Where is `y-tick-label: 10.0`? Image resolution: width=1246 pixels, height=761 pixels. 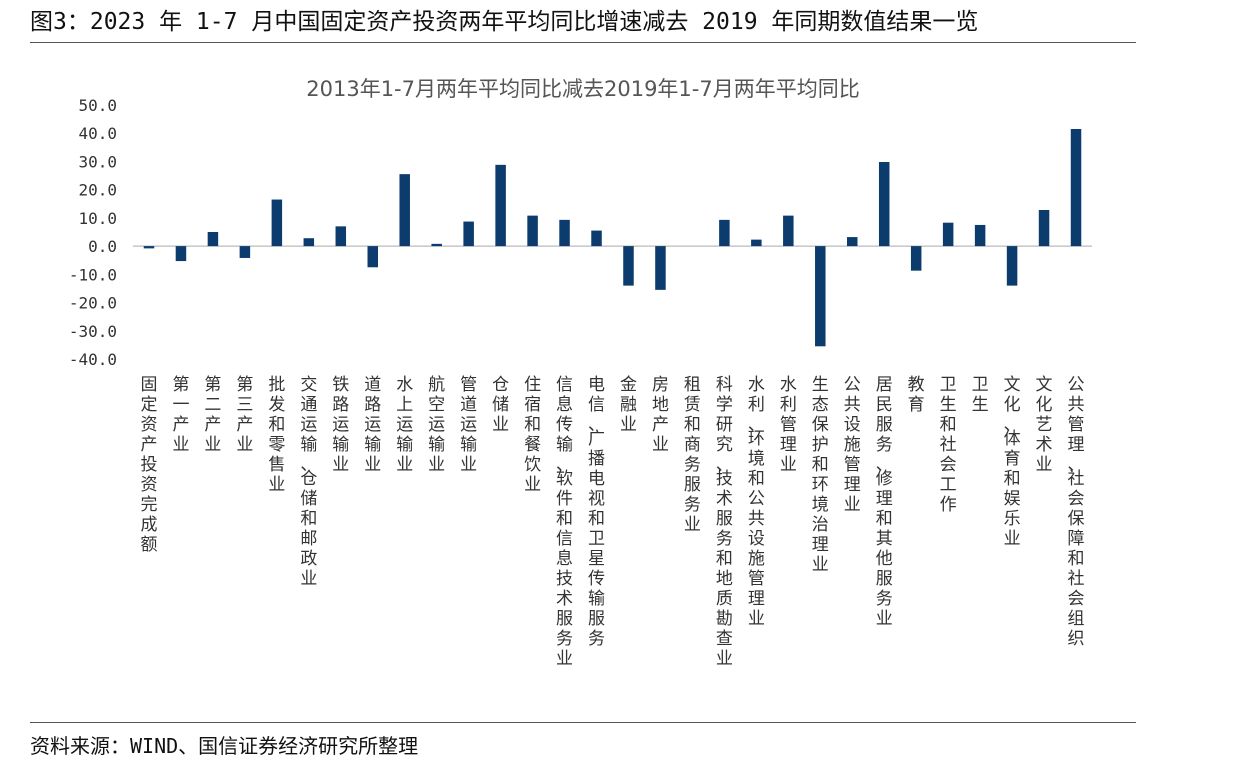 y-tick-label: 10.0 is located at coordinates (97, 218).